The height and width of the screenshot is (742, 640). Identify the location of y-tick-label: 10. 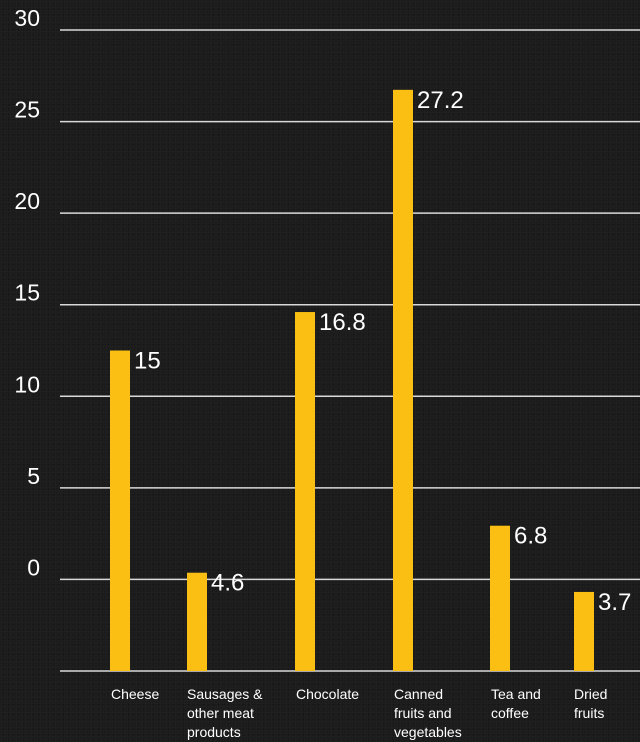
(27, 384).